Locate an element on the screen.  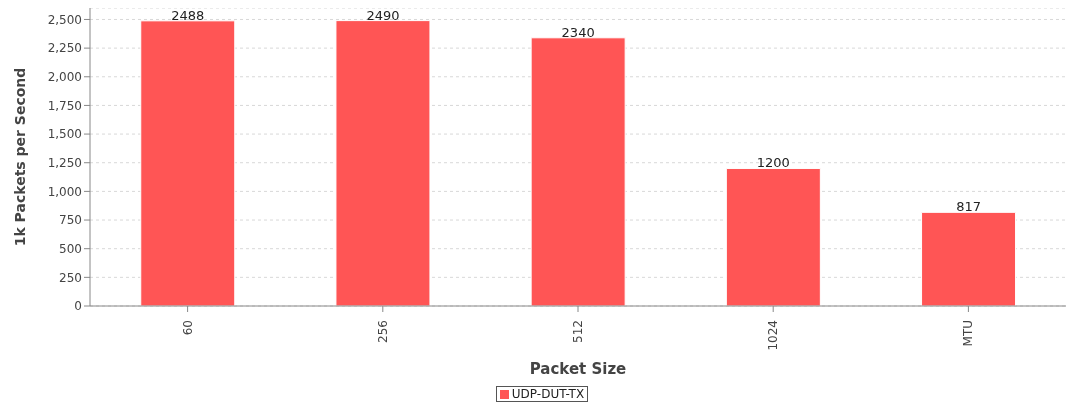
y-tick-label: 1,750 is located at coordinates (64, 105).